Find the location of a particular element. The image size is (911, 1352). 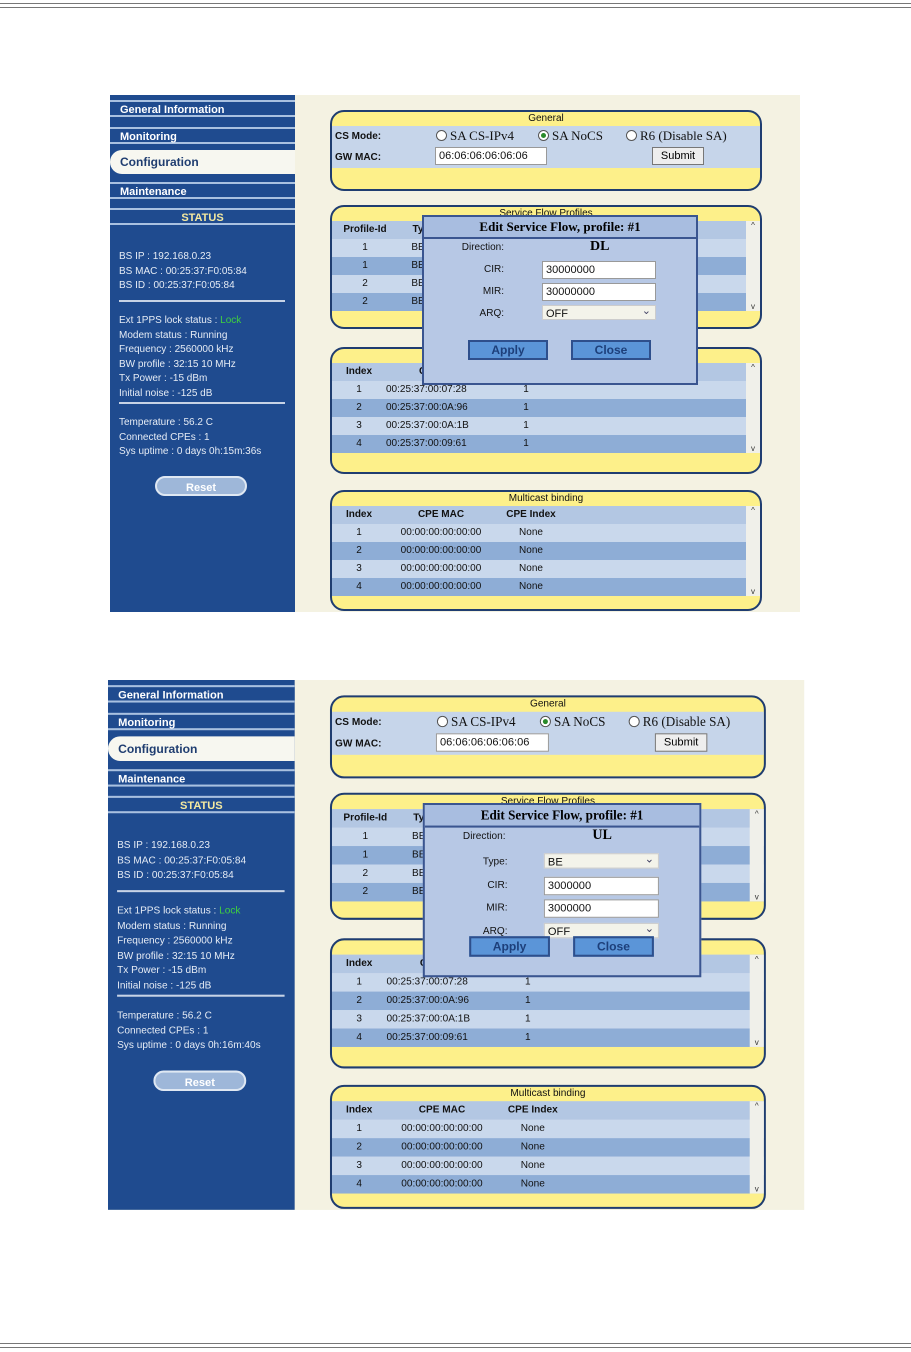

status-value: 0 days 0h:15m:36s is located at coordinates (219, 451).